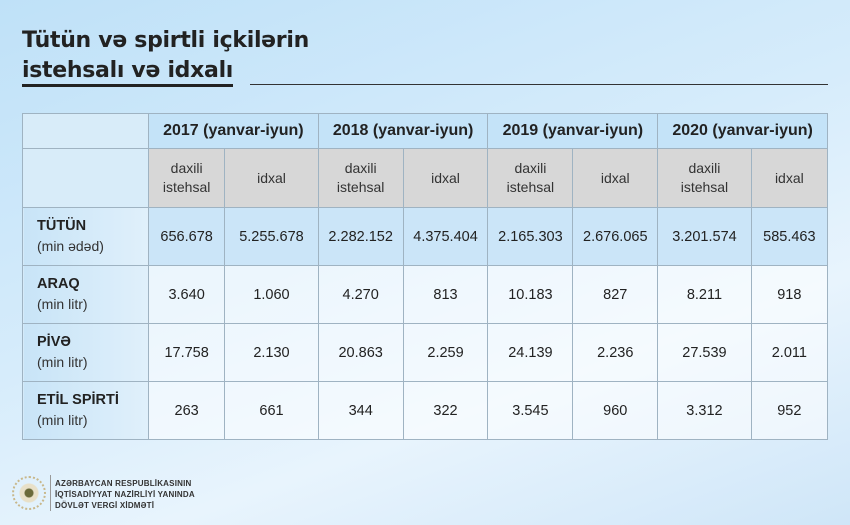 This screenshot has height=525, width=850. I want to click on value-cell: 2.259, so click(445, 352).